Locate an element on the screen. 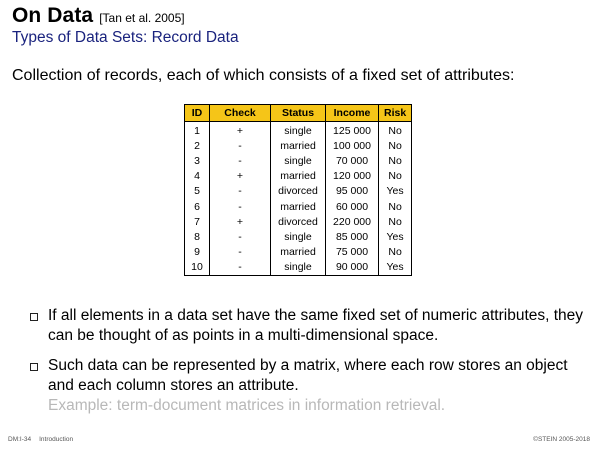  column-header-status: Status is located at coordinates (298, 113).